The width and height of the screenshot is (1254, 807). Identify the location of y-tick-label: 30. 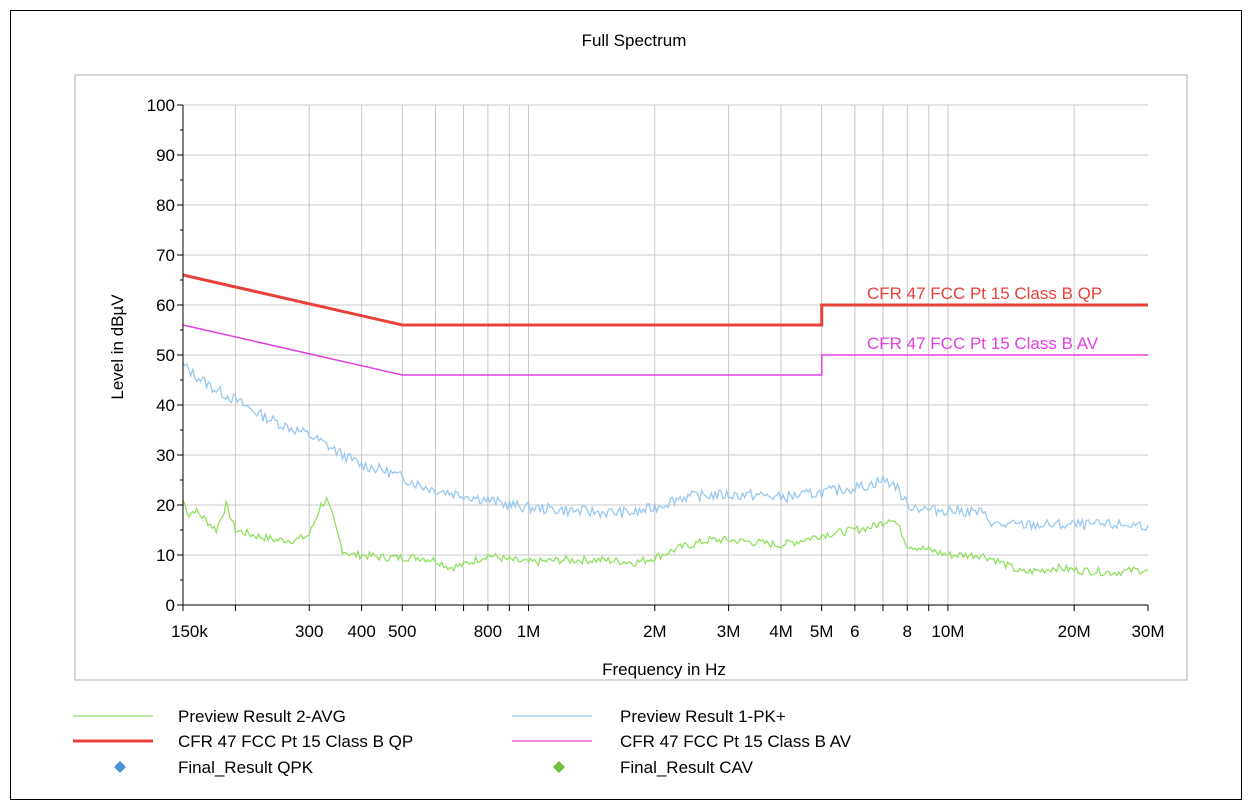
(165, 455).